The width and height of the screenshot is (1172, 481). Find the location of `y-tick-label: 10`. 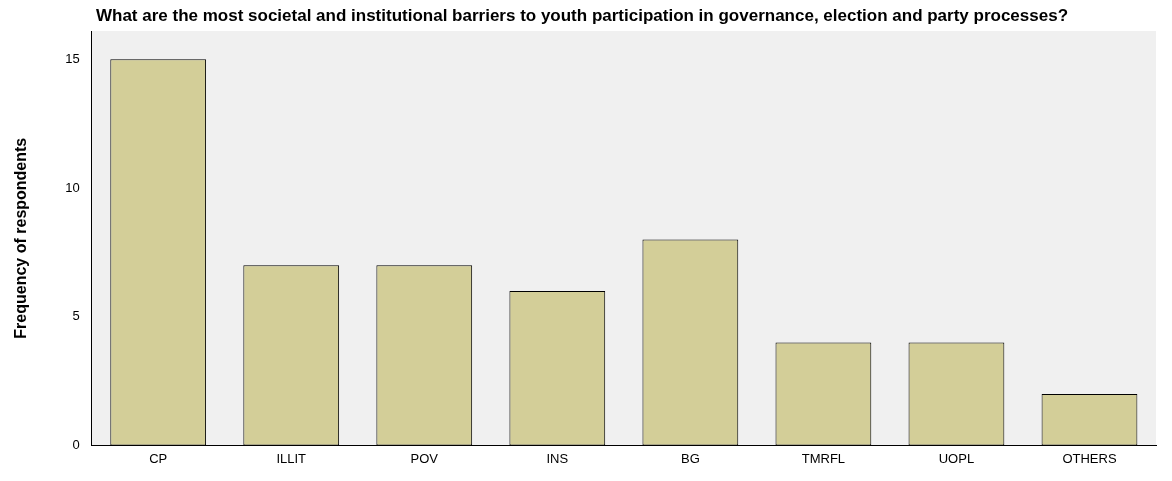

y-tick-label: 10 is located at coordinates (72, 187).